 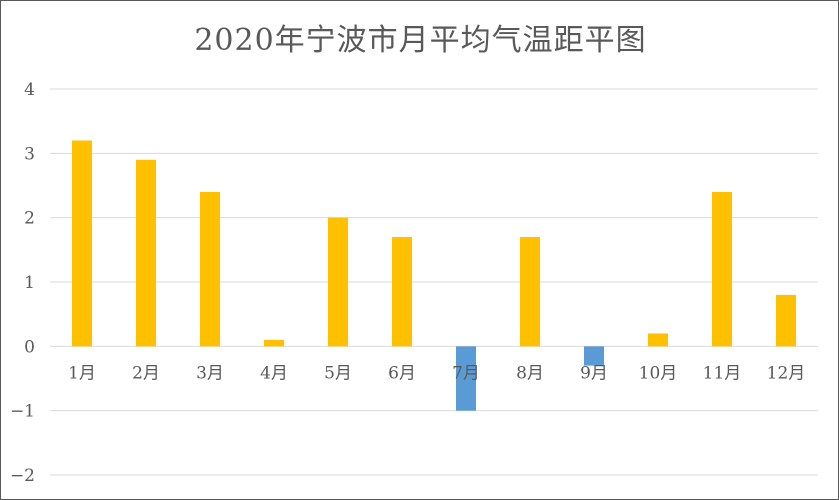 What do you see at coordinates (722, 373) in the screenshot?
I see `x-tick-label: 11月` at bounding box center [722, 373].